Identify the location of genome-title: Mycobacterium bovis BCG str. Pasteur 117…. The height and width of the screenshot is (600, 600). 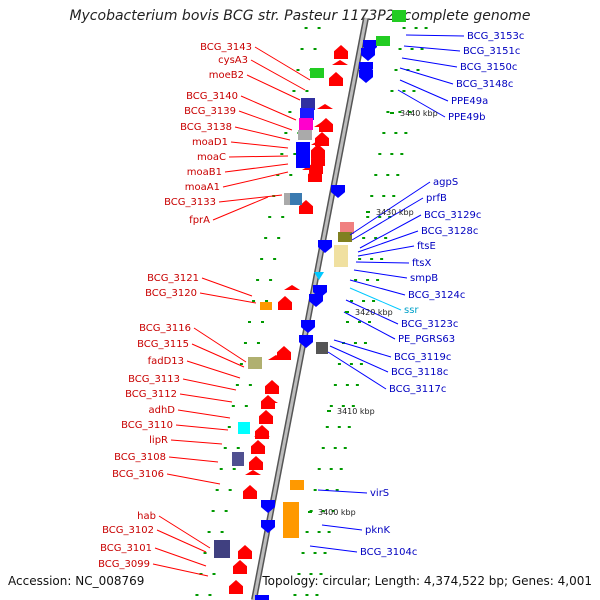
(300, 16).